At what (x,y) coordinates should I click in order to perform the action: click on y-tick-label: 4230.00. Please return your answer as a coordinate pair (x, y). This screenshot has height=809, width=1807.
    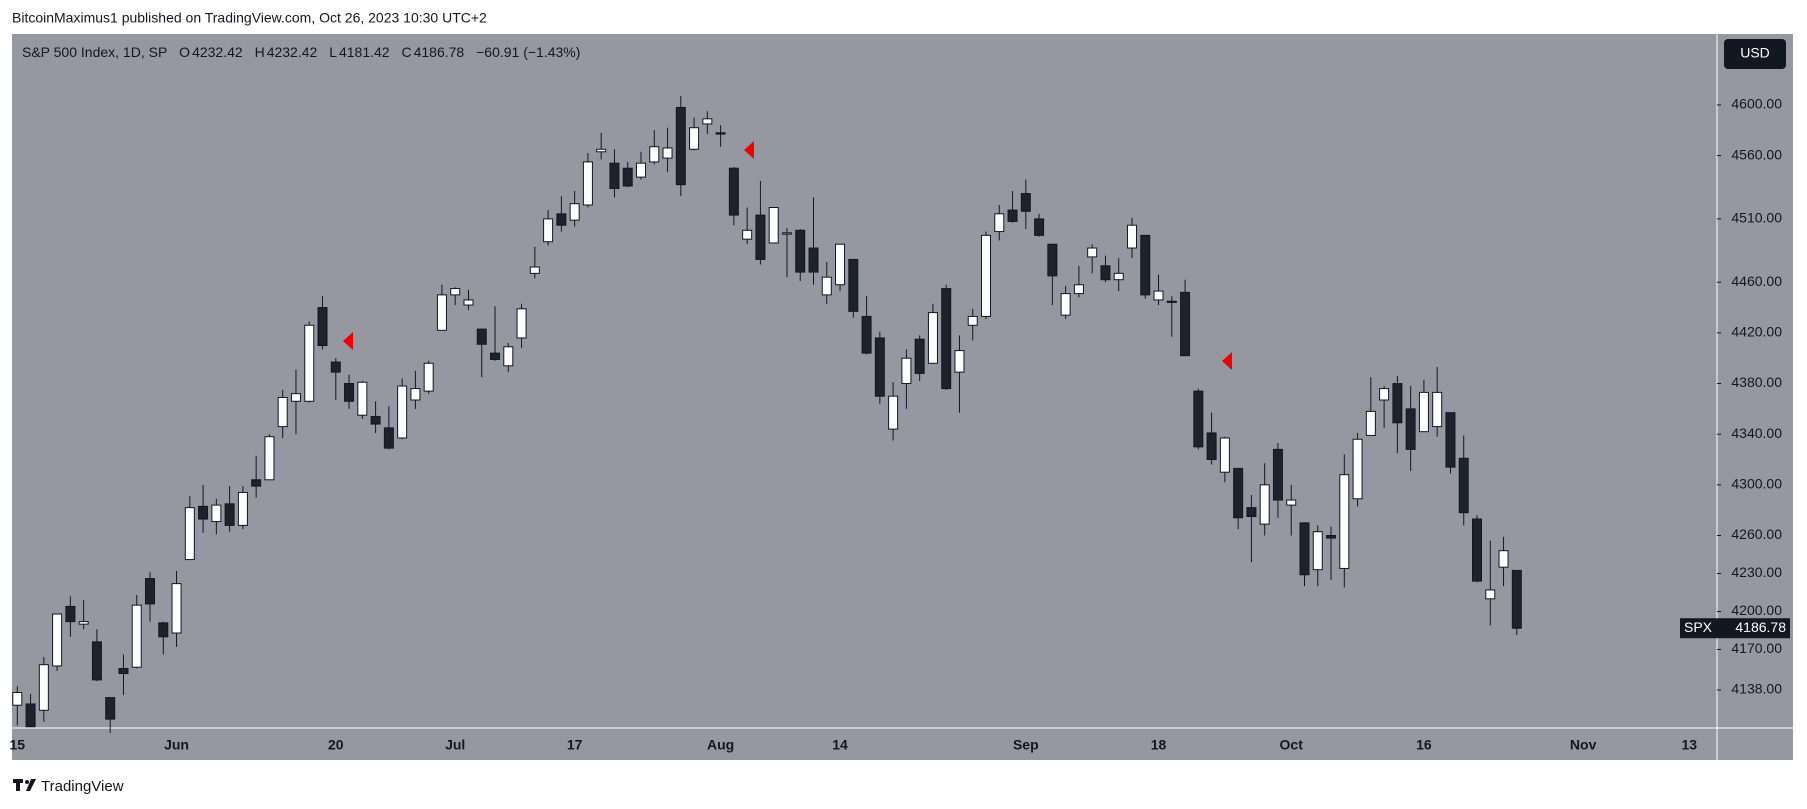
    Looking at the image, I should click on (1756, 572).